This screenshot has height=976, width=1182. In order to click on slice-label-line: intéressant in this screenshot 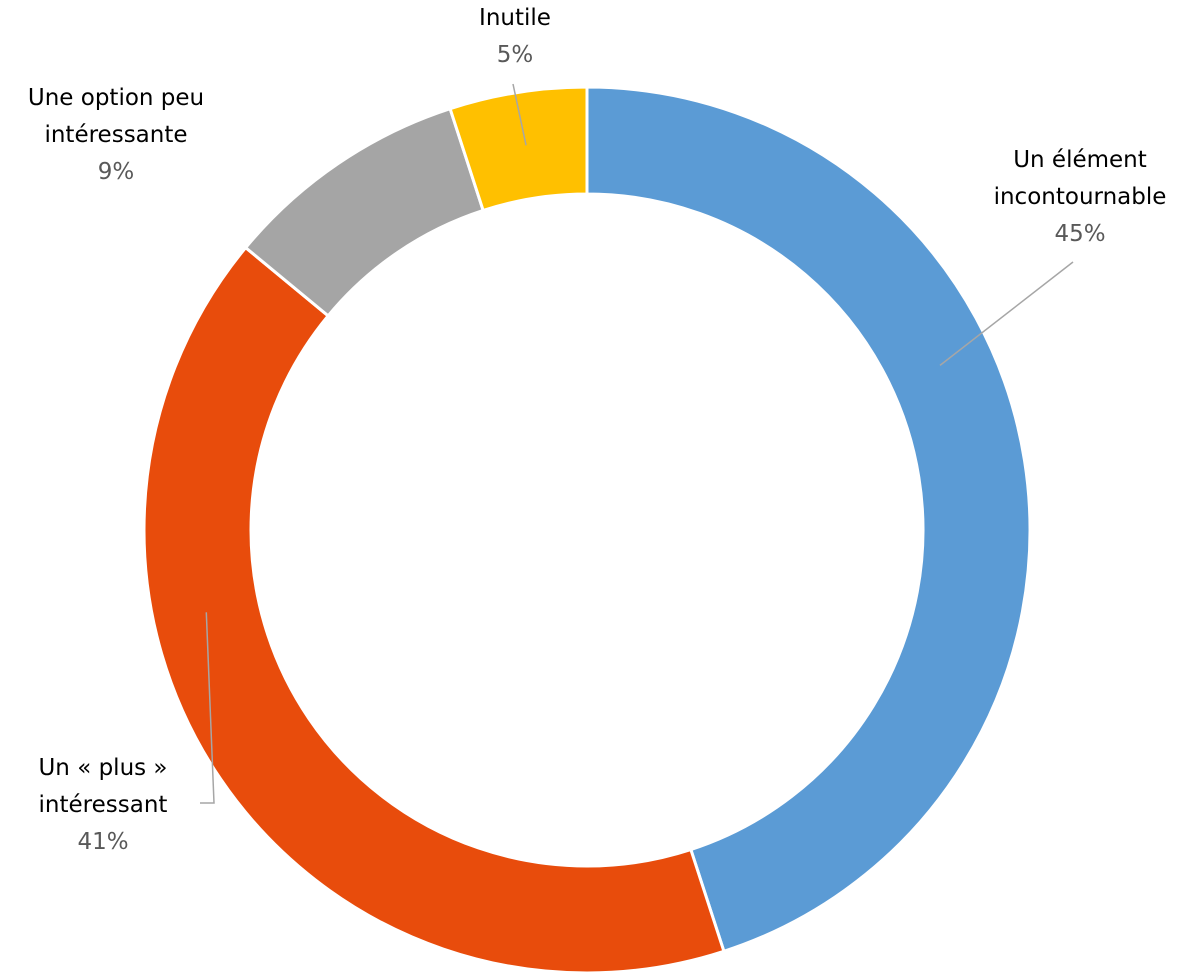, I will do `click(103, 805)`.